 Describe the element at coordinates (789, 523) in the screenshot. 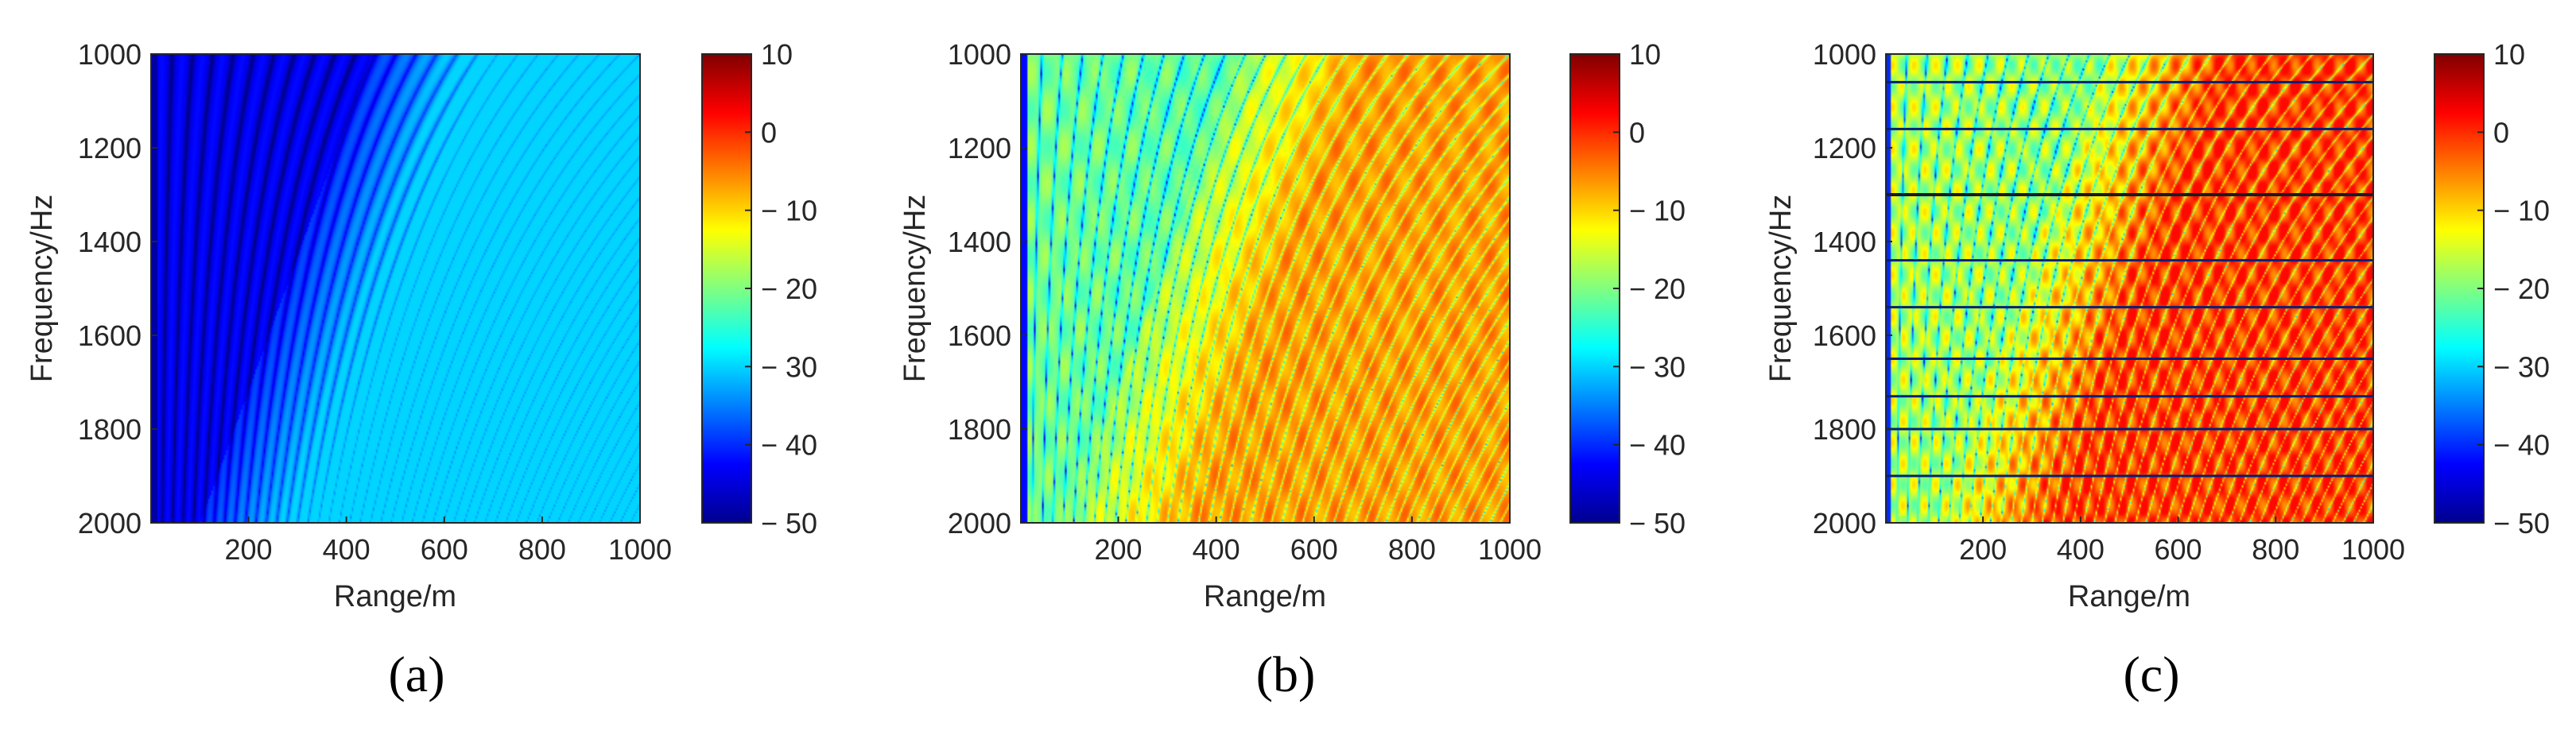

I see `colorbar-tick-label-a-6: − 50` at that location.